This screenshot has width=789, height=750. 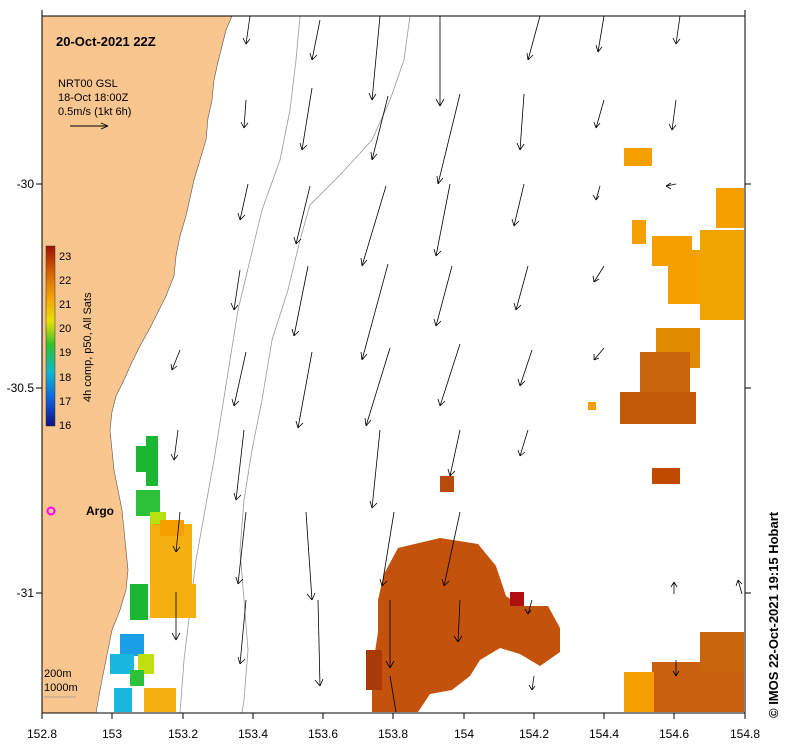 What do you see at coordinates (183, 734) in the screenshot?
I see `x-tick-label: 153.2` at bounding box center [183, 734].